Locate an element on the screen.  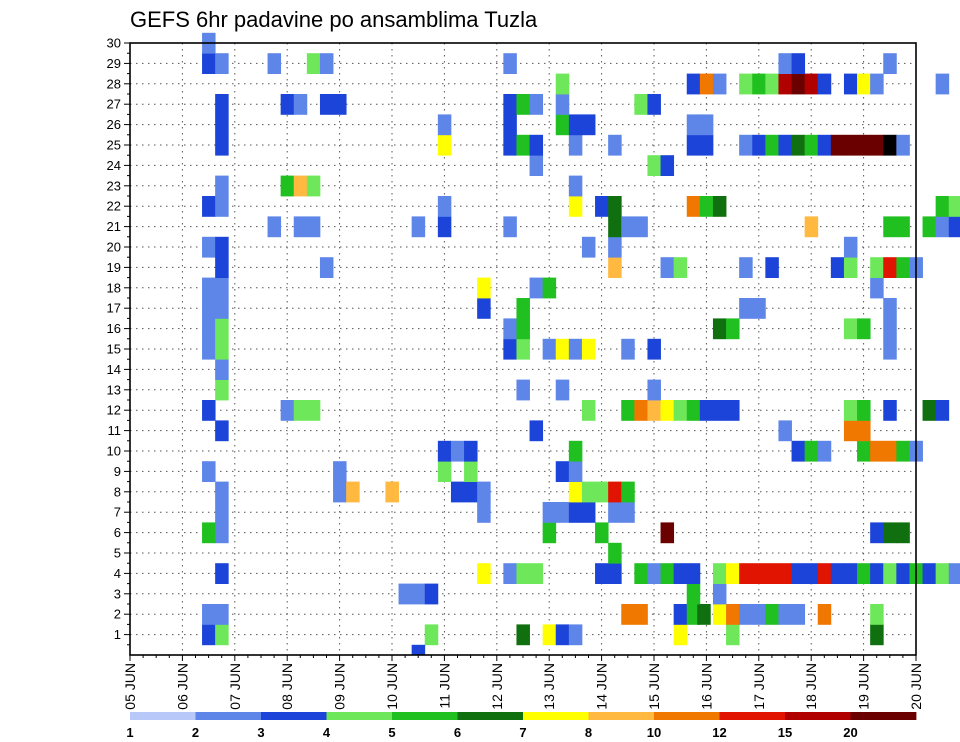
x-tick-label: 14 JUN is located at coordinates (602, 686).